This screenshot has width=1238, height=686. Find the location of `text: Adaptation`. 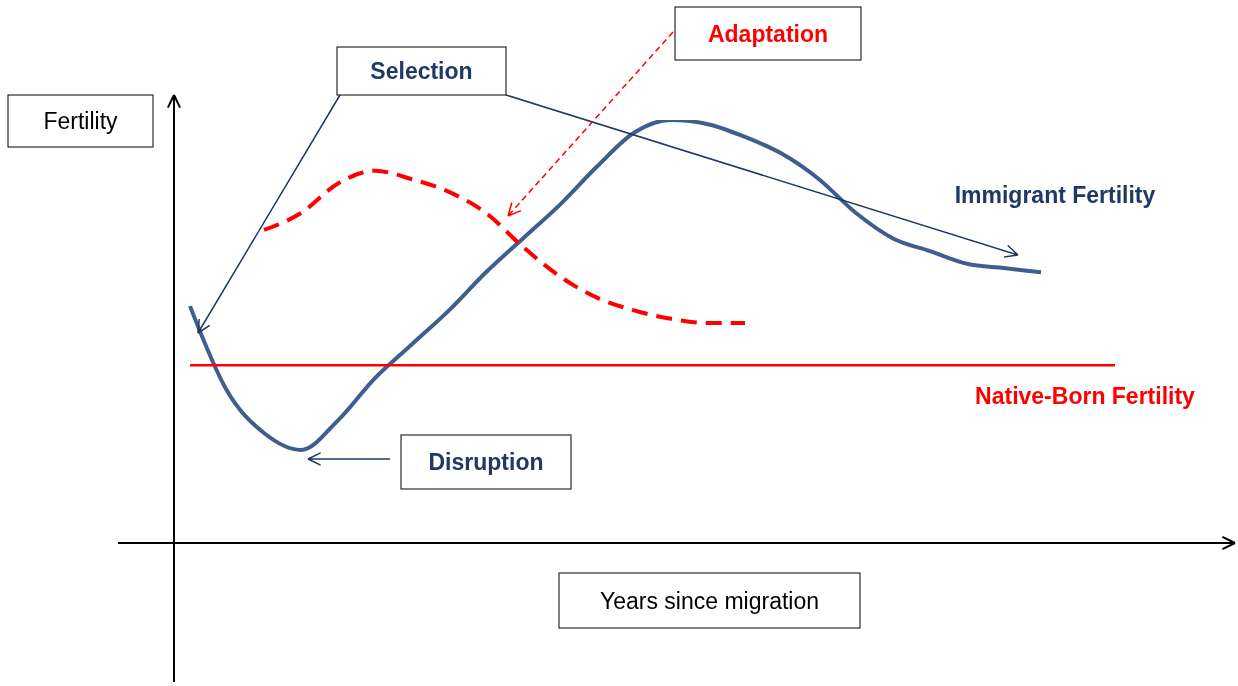

text: Adaptation is located at coordinates (768, 33).